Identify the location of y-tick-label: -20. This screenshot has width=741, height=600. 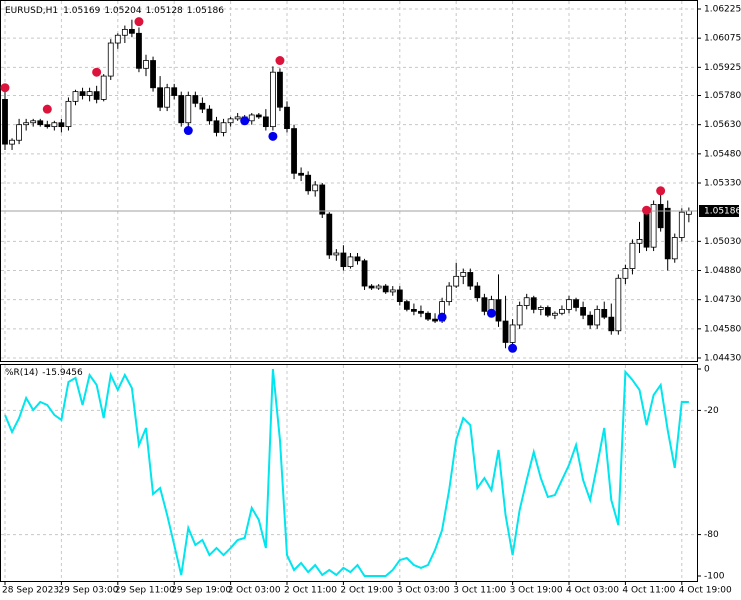
(711, 411).